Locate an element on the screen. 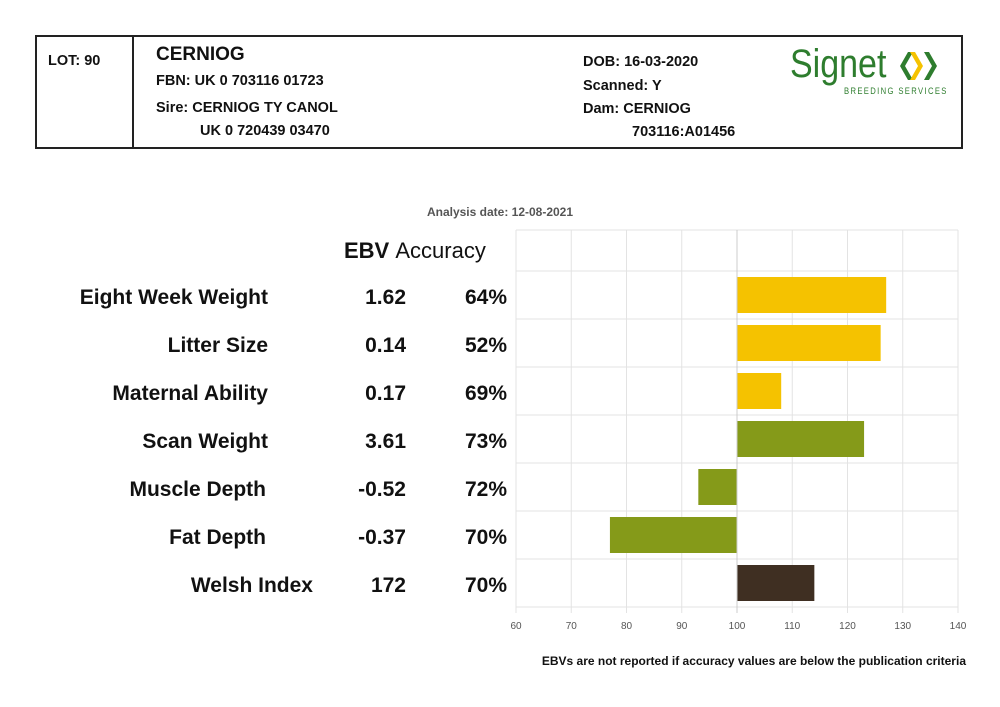 Image resolution: width=1000 pixels, height=707 pixels. signet-logo-subtitle: BREEDING SERVICES is located at coordinates (896, 91).